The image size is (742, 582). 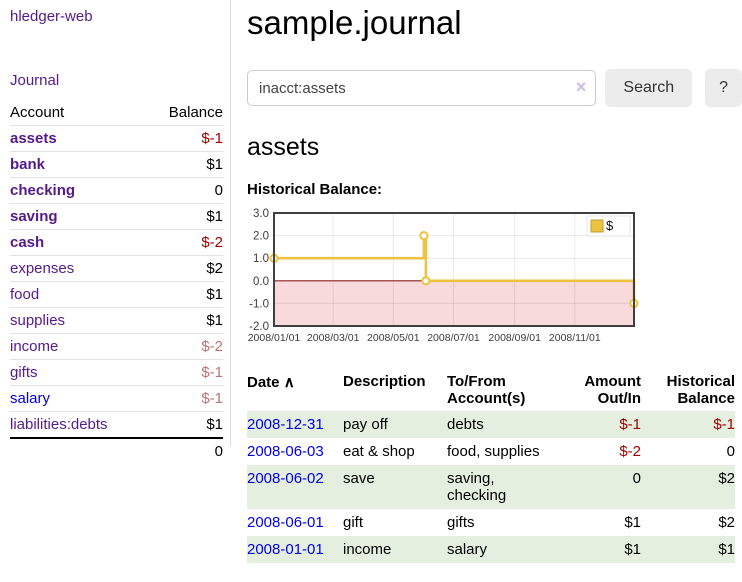 I want to click on search-input, so click(x=422, y=88).